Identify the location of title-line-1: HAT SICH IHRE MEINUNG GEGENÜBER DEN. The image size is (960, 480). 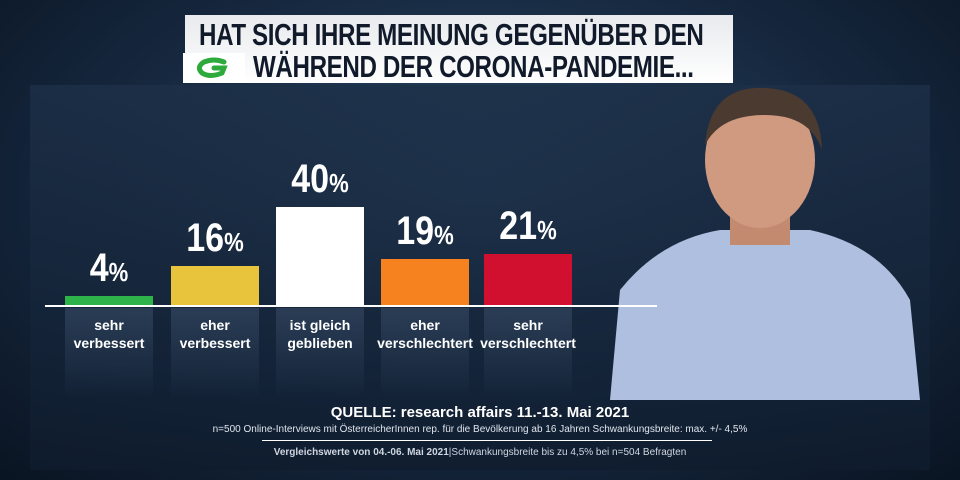
(451, 34).